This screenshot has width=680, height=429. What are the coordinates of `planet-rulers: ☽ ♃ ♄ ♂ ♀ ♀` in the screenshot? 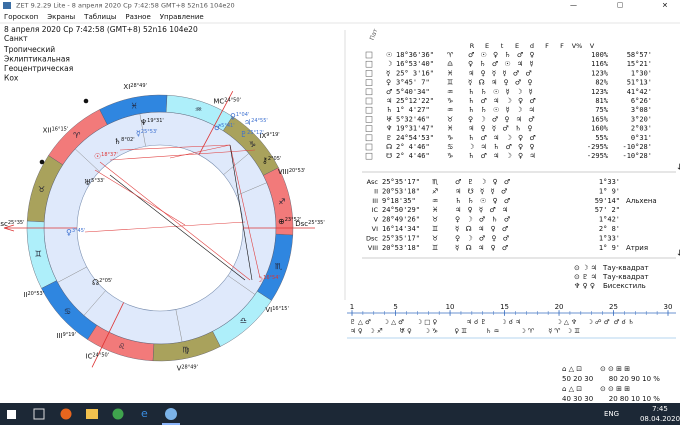 It's located at (502, 147).